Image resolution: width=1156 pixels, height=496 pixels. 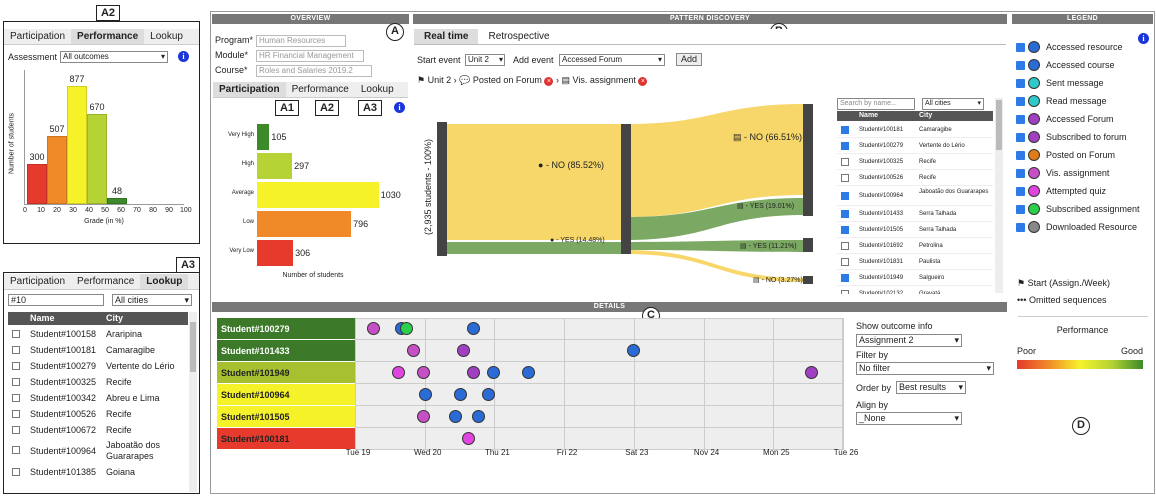 What do you see at coordinates (446, 36) in the screenshot?
I see `tab-real-time: Real time` at bounding box center [446, 36].